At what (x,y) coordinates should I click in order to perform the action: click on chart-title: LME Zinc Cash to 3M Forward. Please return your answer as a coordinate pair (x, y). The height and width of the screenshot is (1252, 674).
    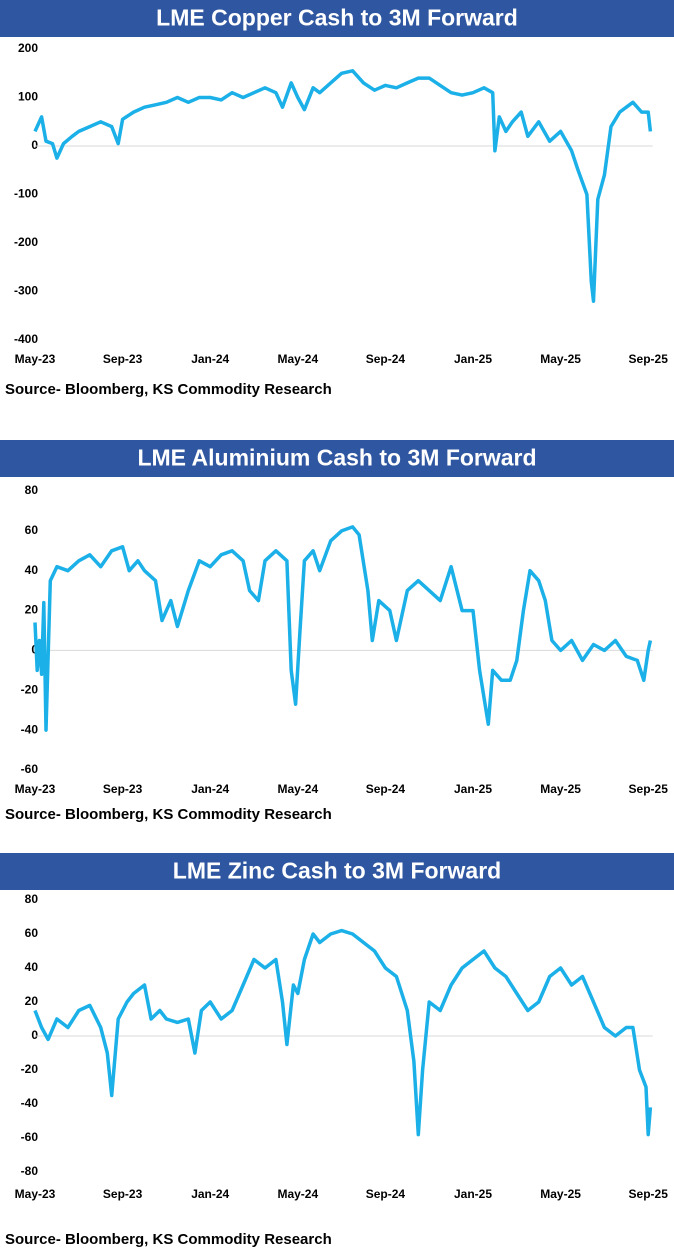
    Looking at the image, I should click on (337, 871).